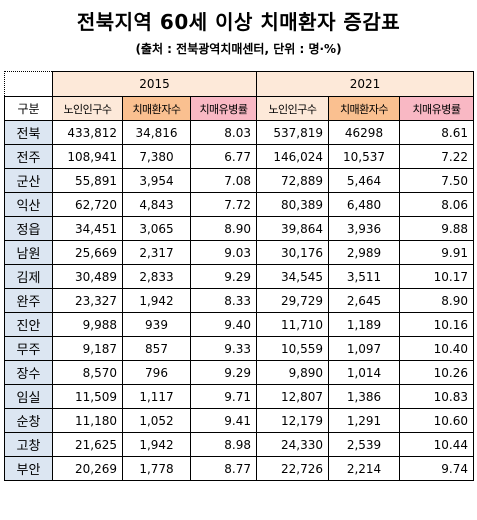 The width and height of the screenshot is (477, 520). Describe the element at coordinates (223, 204) in the screenshot. I see `rate-2015-cell: 7.72` at that location.